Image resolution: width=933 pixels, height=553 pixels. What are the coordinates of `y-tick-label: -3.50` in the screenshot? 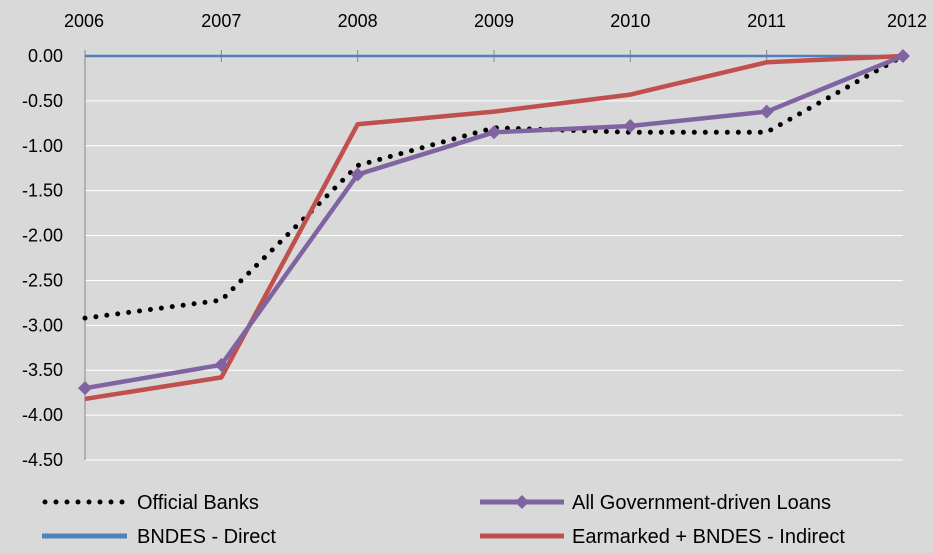 It's located at (42, 370).